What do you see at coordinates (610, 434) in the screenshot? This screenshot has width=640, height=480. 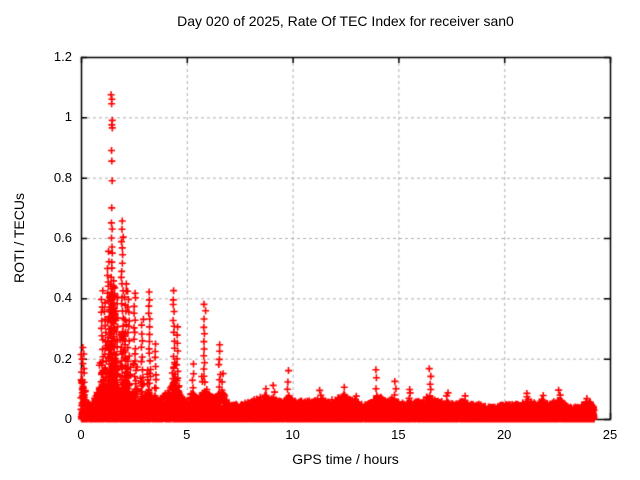 I see `x-tick-label: 25` at bounding box center [610, 434].